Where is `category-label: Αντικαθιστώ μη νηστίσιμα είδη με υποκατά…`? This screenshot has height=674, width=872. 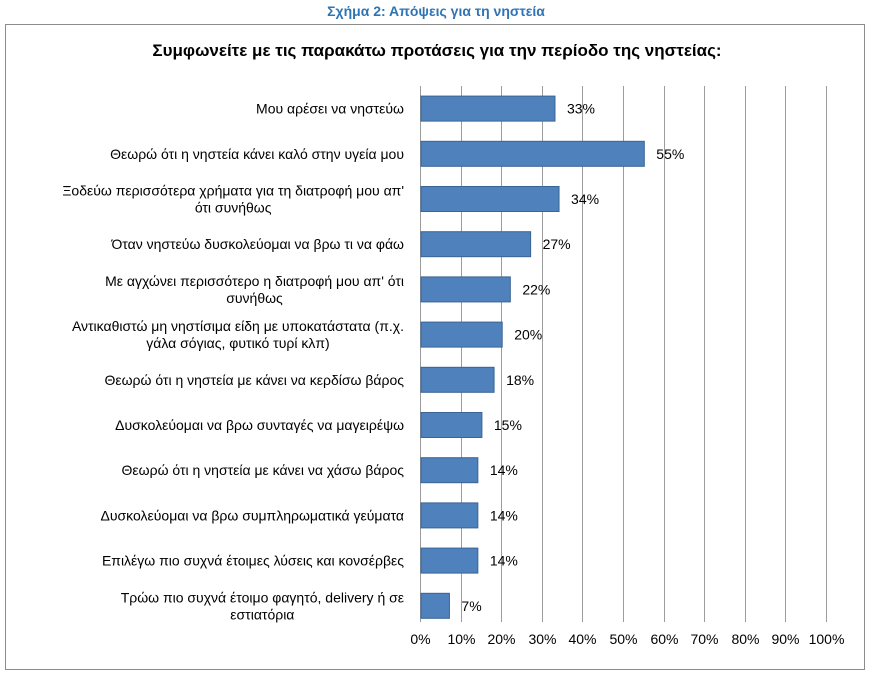
category-label: Αντικαθιστώ μη νηστίσιμα είδη με υποκατά… is located at coordinates (238, 334).